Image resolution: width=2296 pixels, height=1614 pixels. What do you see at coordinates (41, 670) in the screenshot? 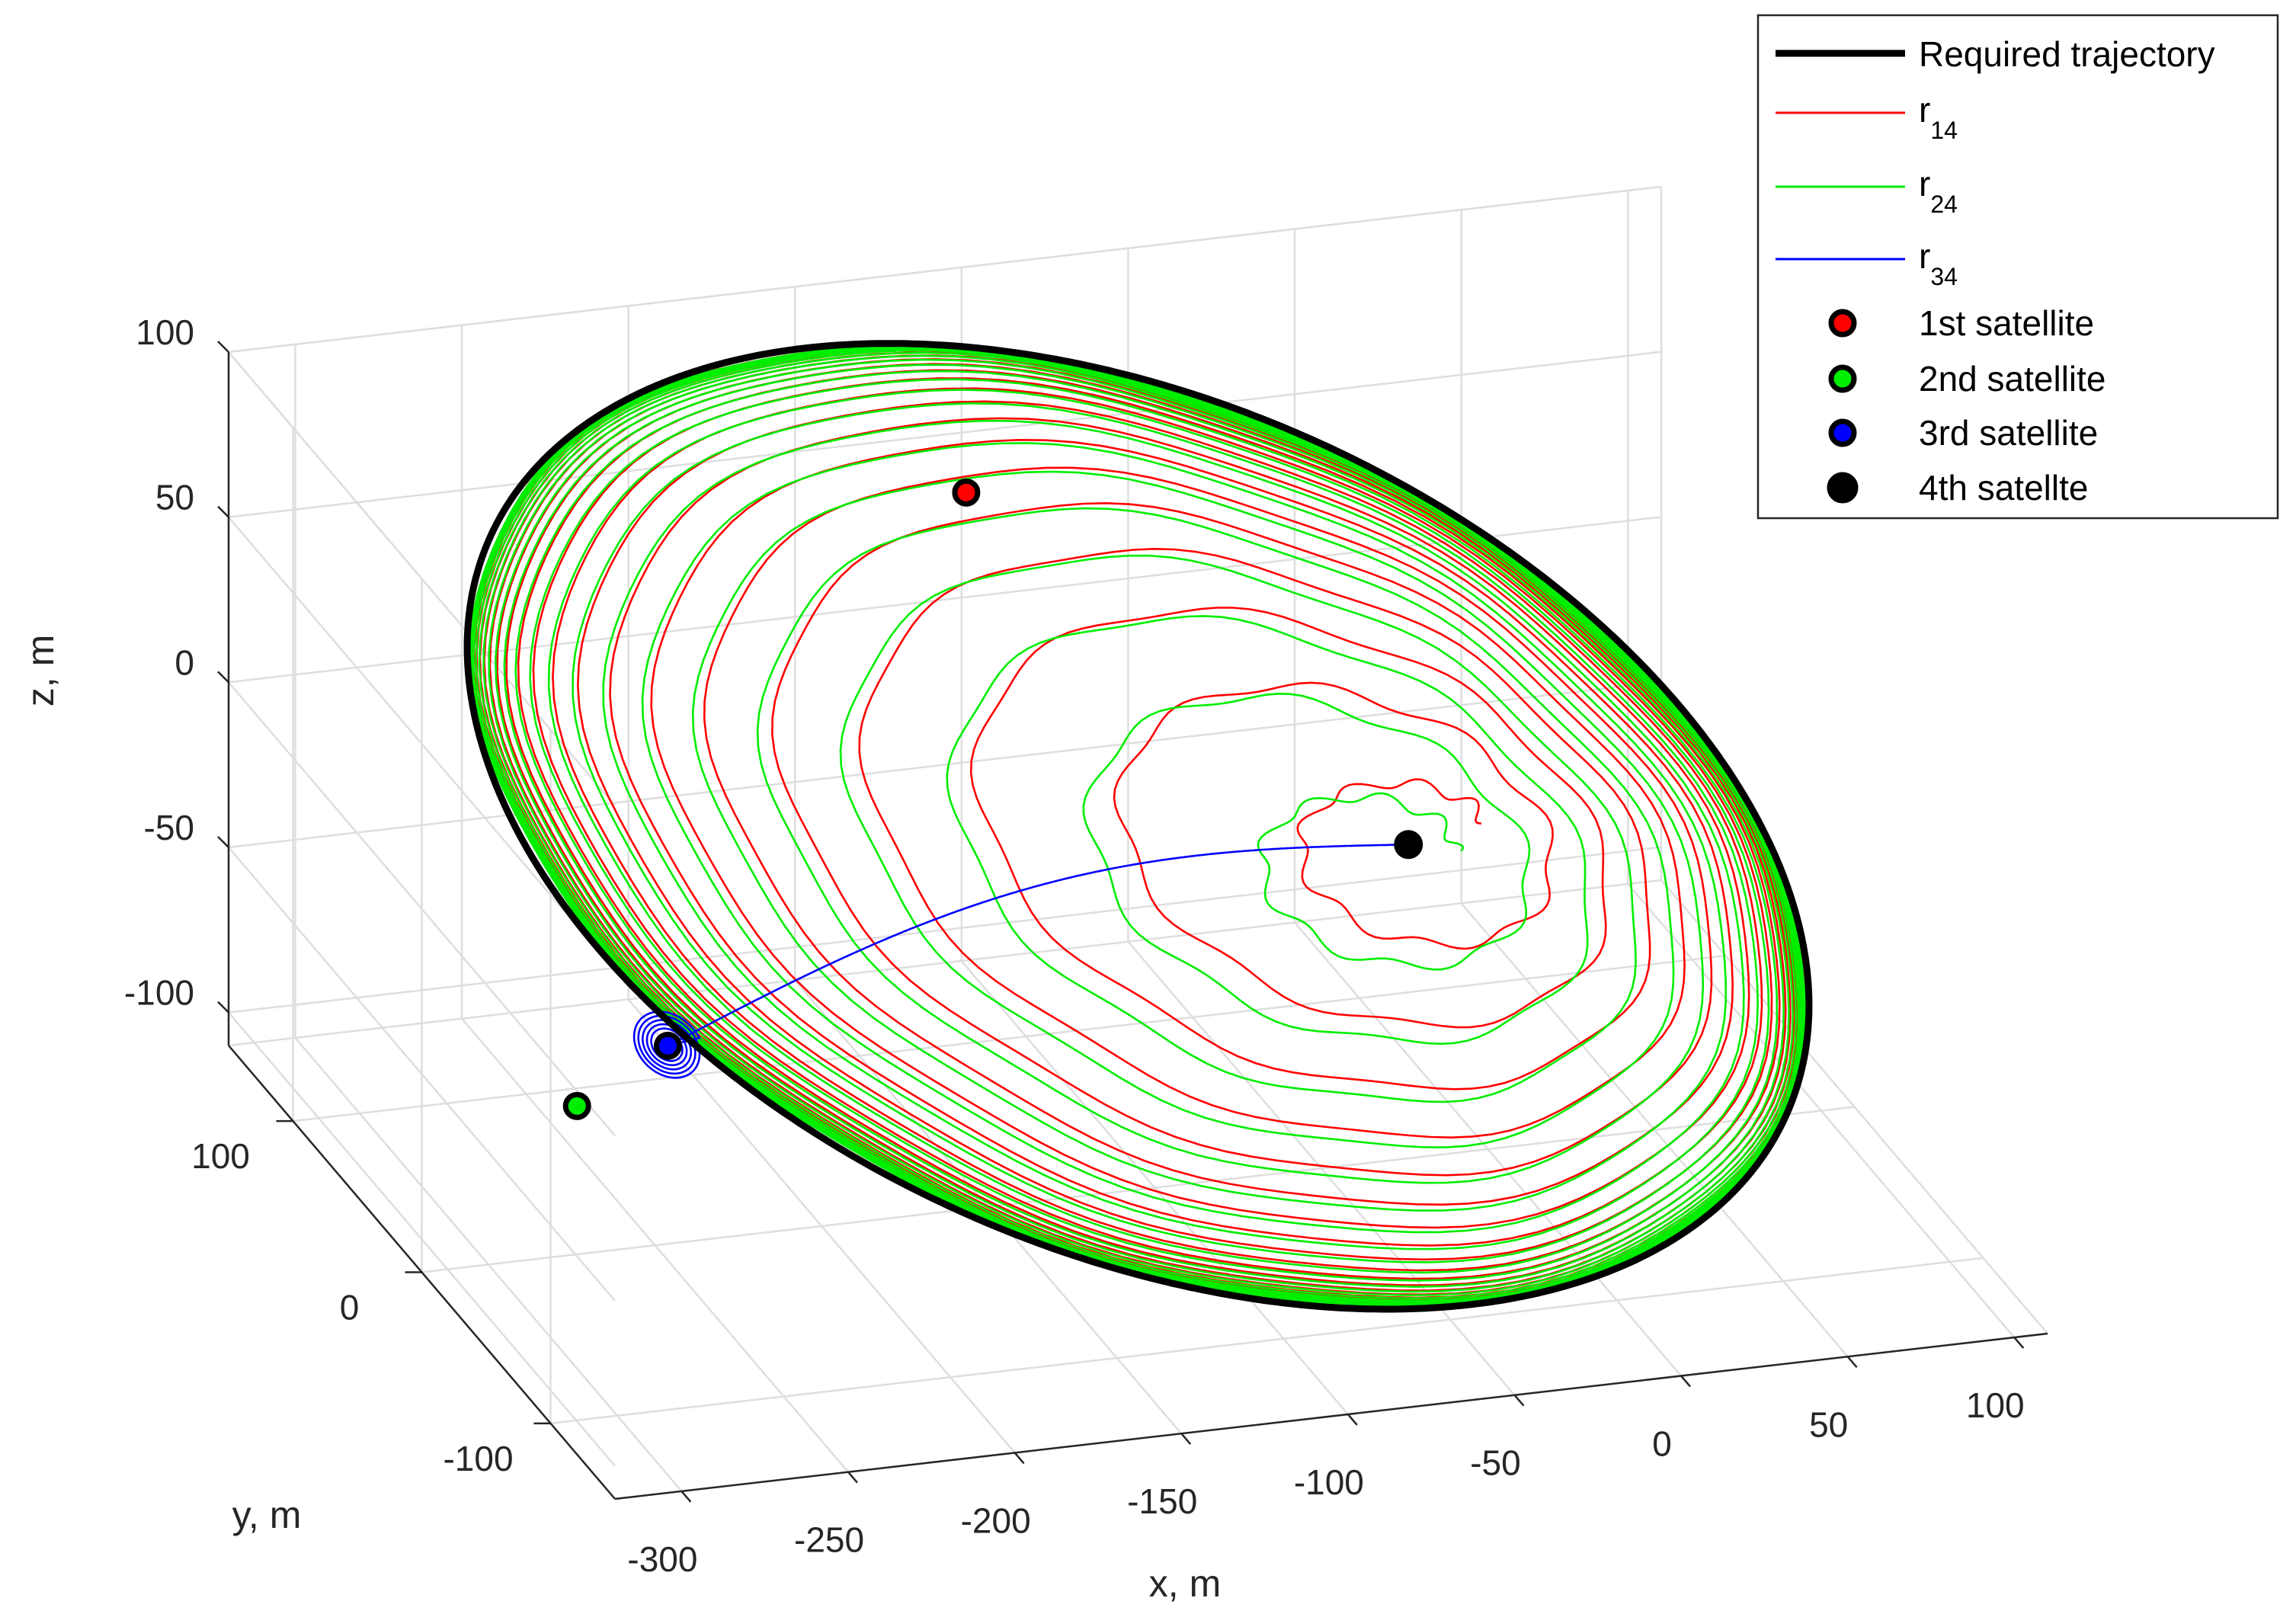
I see `z-axis-title: z, m` at bounding box center [41, 670].